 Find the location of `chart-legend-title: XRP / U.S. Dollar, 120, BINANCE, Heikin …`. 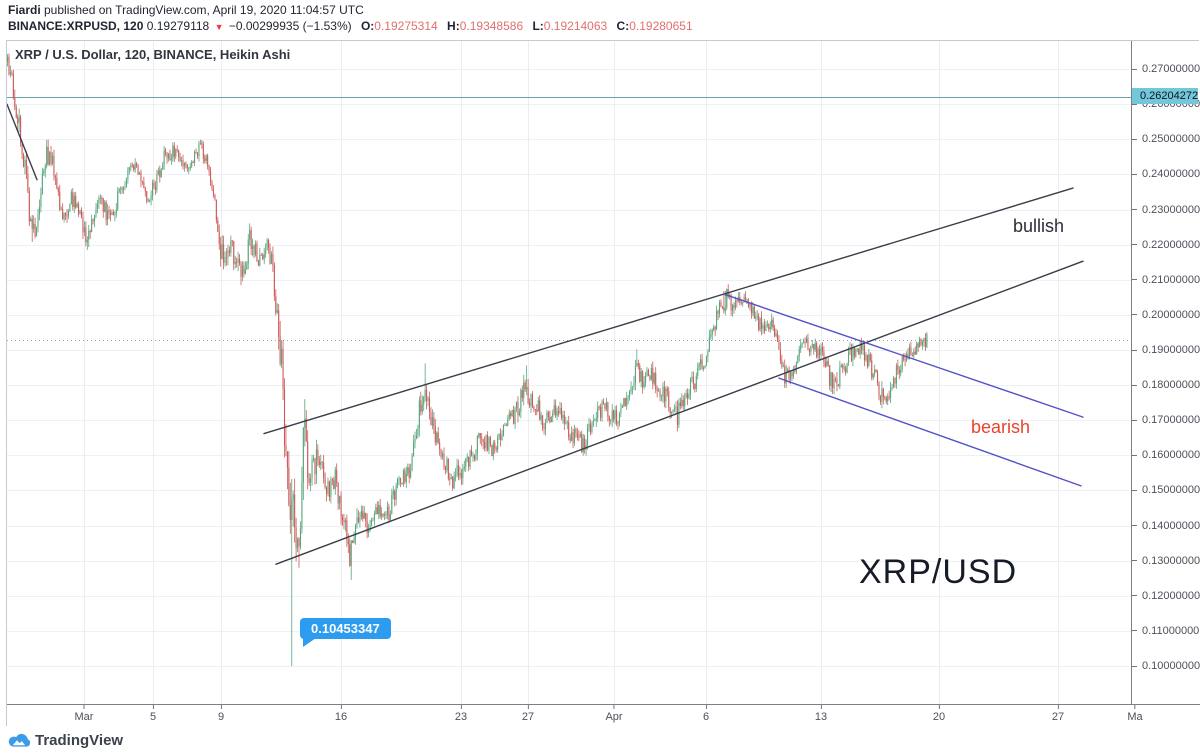

chart-legend-title: XRP / U.S. Dollar, 120, BINANCE, Heikin … is located at coordinates (153, 54).